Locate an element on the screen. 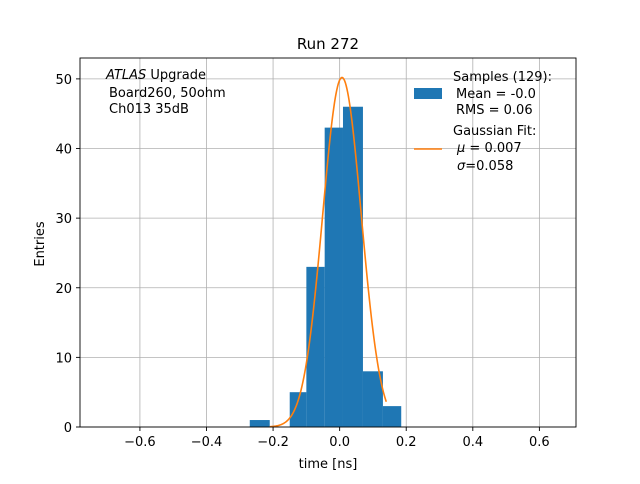 Image resolution: width=640 pixels, height=484 pixels. legend-samples-title: Samples (129): is located at coordinates (502, 77).